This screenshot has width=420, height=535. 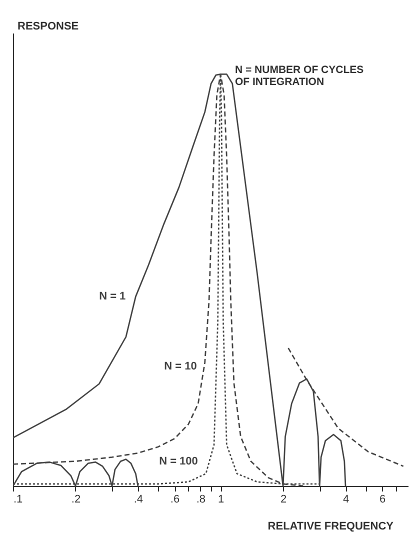 I want to click on annotation: N = NUMBER OF CYCLES OF INTEGRATION, so click(x=299, y=76).